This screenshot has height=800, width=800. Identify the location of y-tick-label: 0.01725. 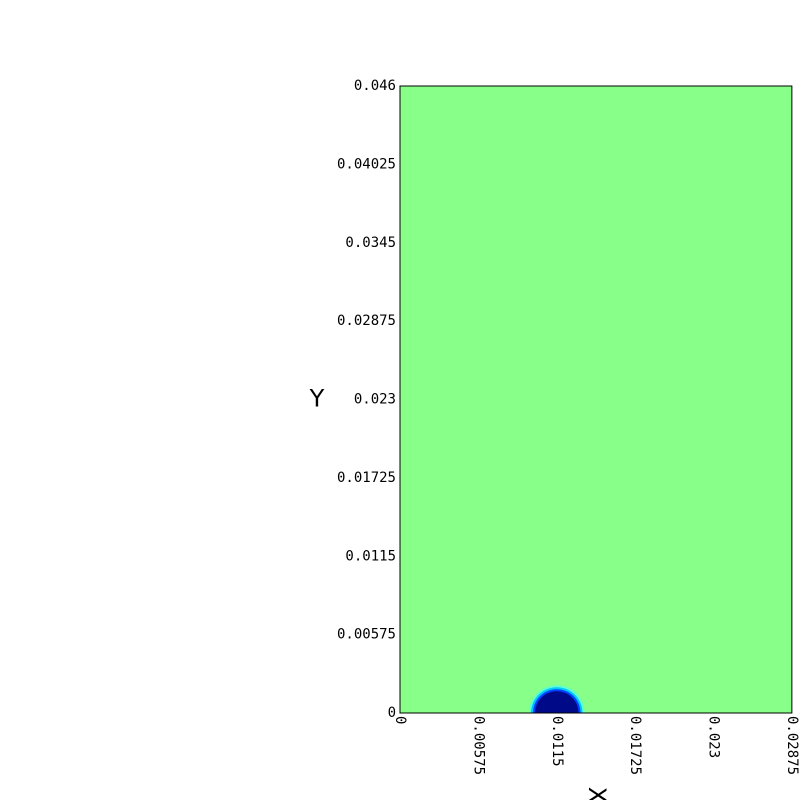
(366, 478).